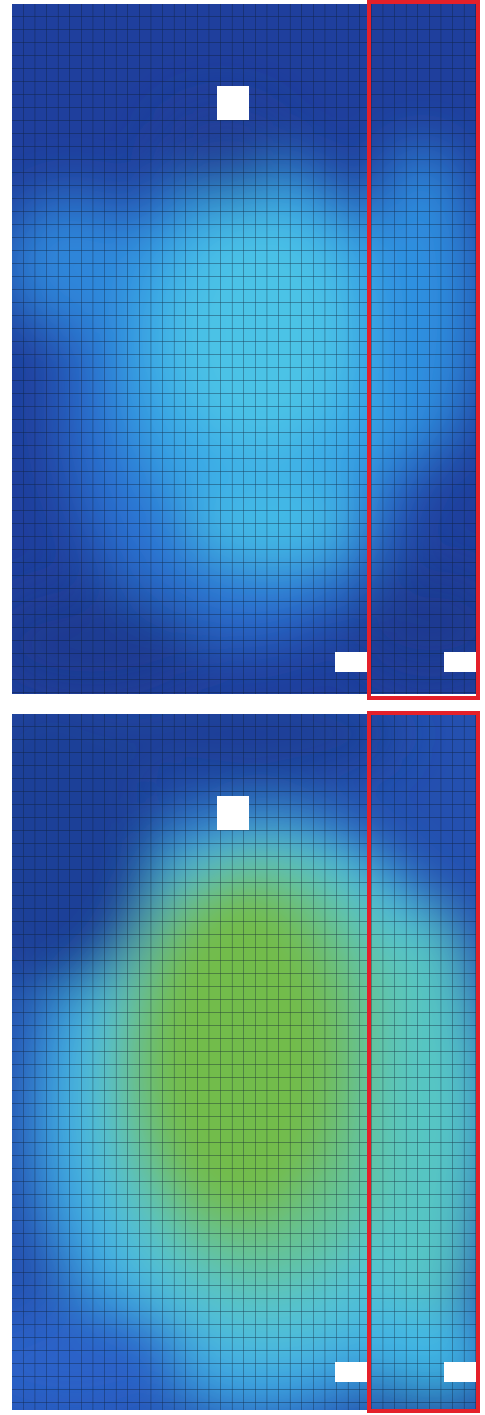  Describe the element at coordinates (423, 1062) in the screenshot. I see `highlight-box-bottom` at that location.